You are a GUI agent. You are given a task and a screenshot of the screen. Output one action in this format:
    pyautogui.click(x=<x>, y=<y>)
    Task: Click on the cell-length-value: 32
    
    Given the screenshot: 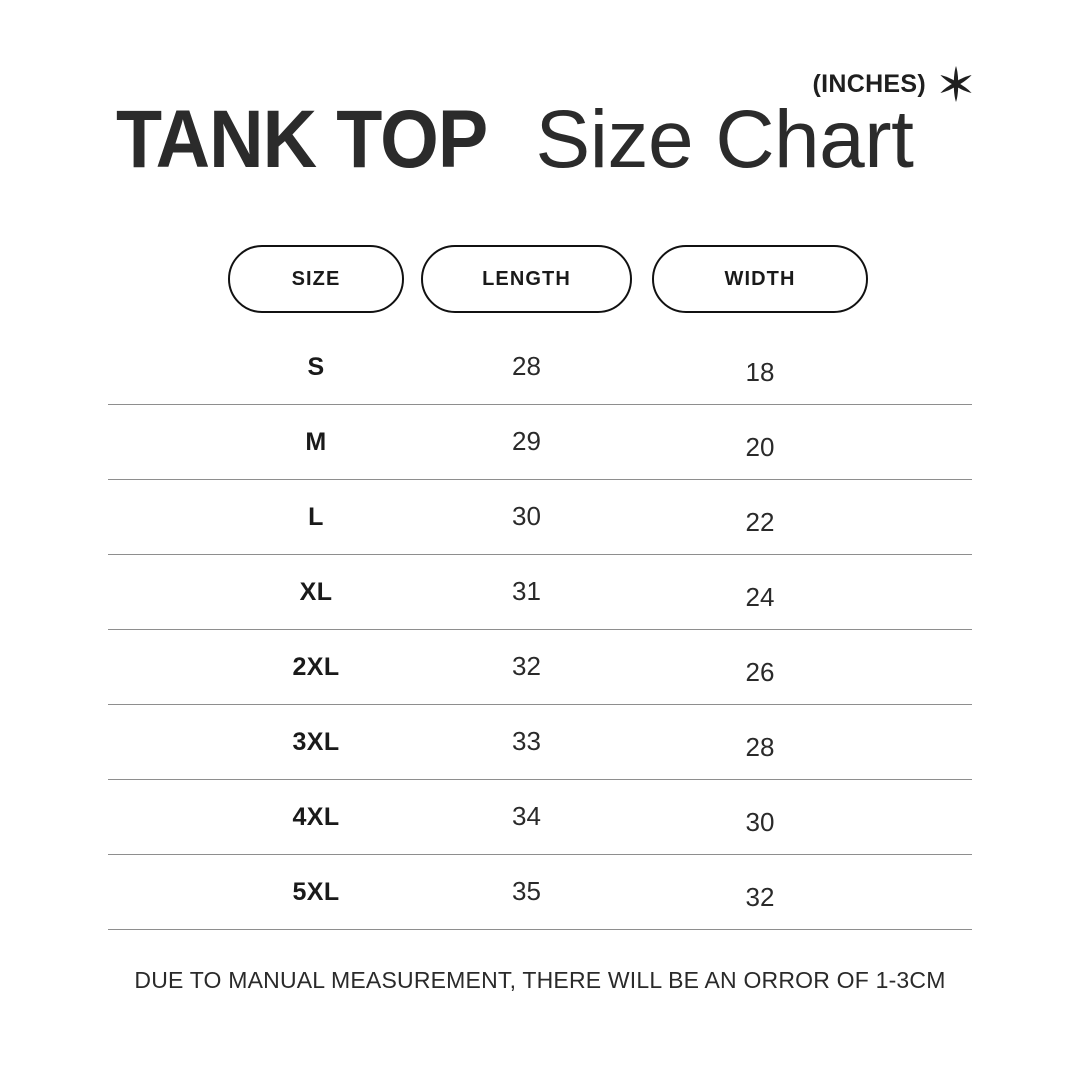 What is the action you would take?
    pyautogui.click(x=526, y=665)
    